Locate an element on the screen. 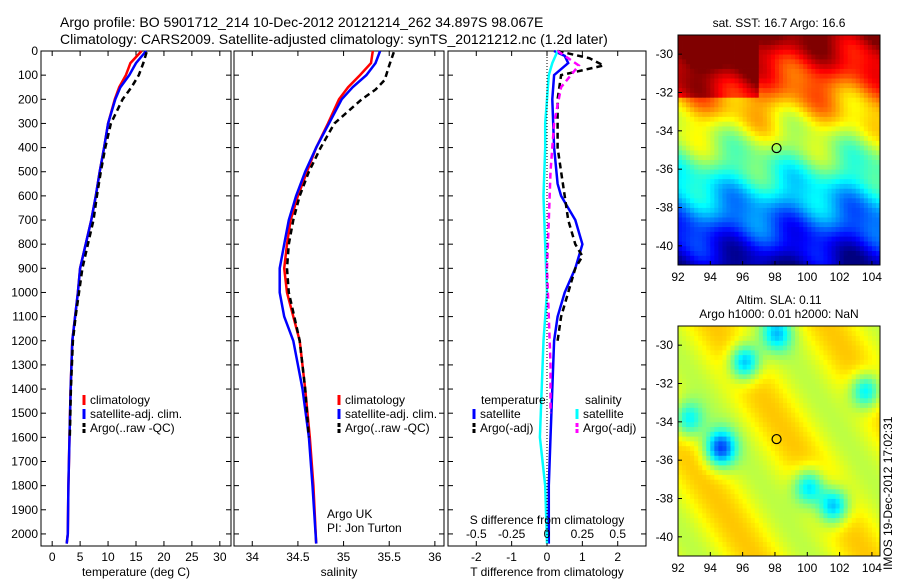 This screenshot has width=900, height=580. x-tick-label-1-1: 34.5 is located at coordinates (298, 557).